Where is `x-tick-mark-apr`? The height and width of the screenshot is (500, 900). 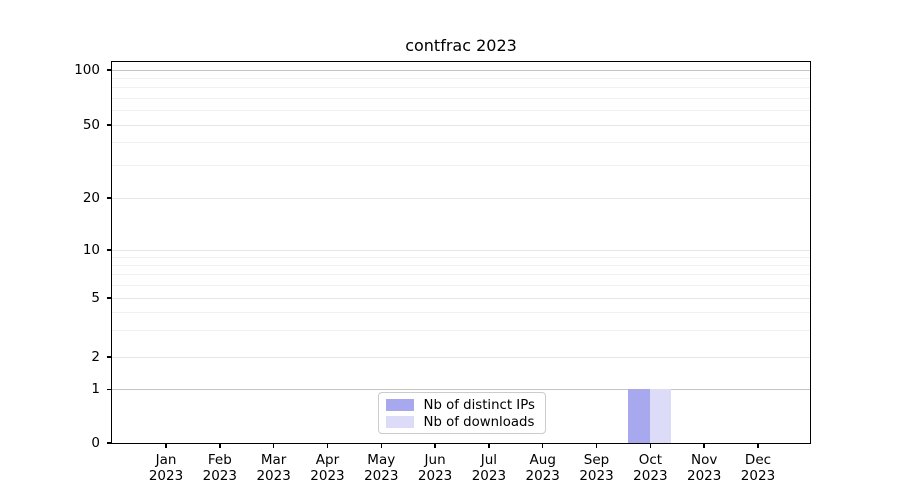 x-tick-mark-apr is located at coordinates (327, 445).